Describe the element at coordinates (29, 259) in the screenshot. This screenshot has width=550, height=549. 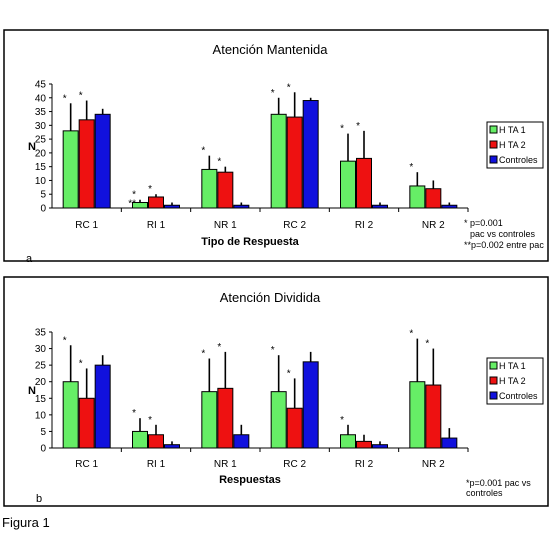
I see `panel-letter: a` at that location.